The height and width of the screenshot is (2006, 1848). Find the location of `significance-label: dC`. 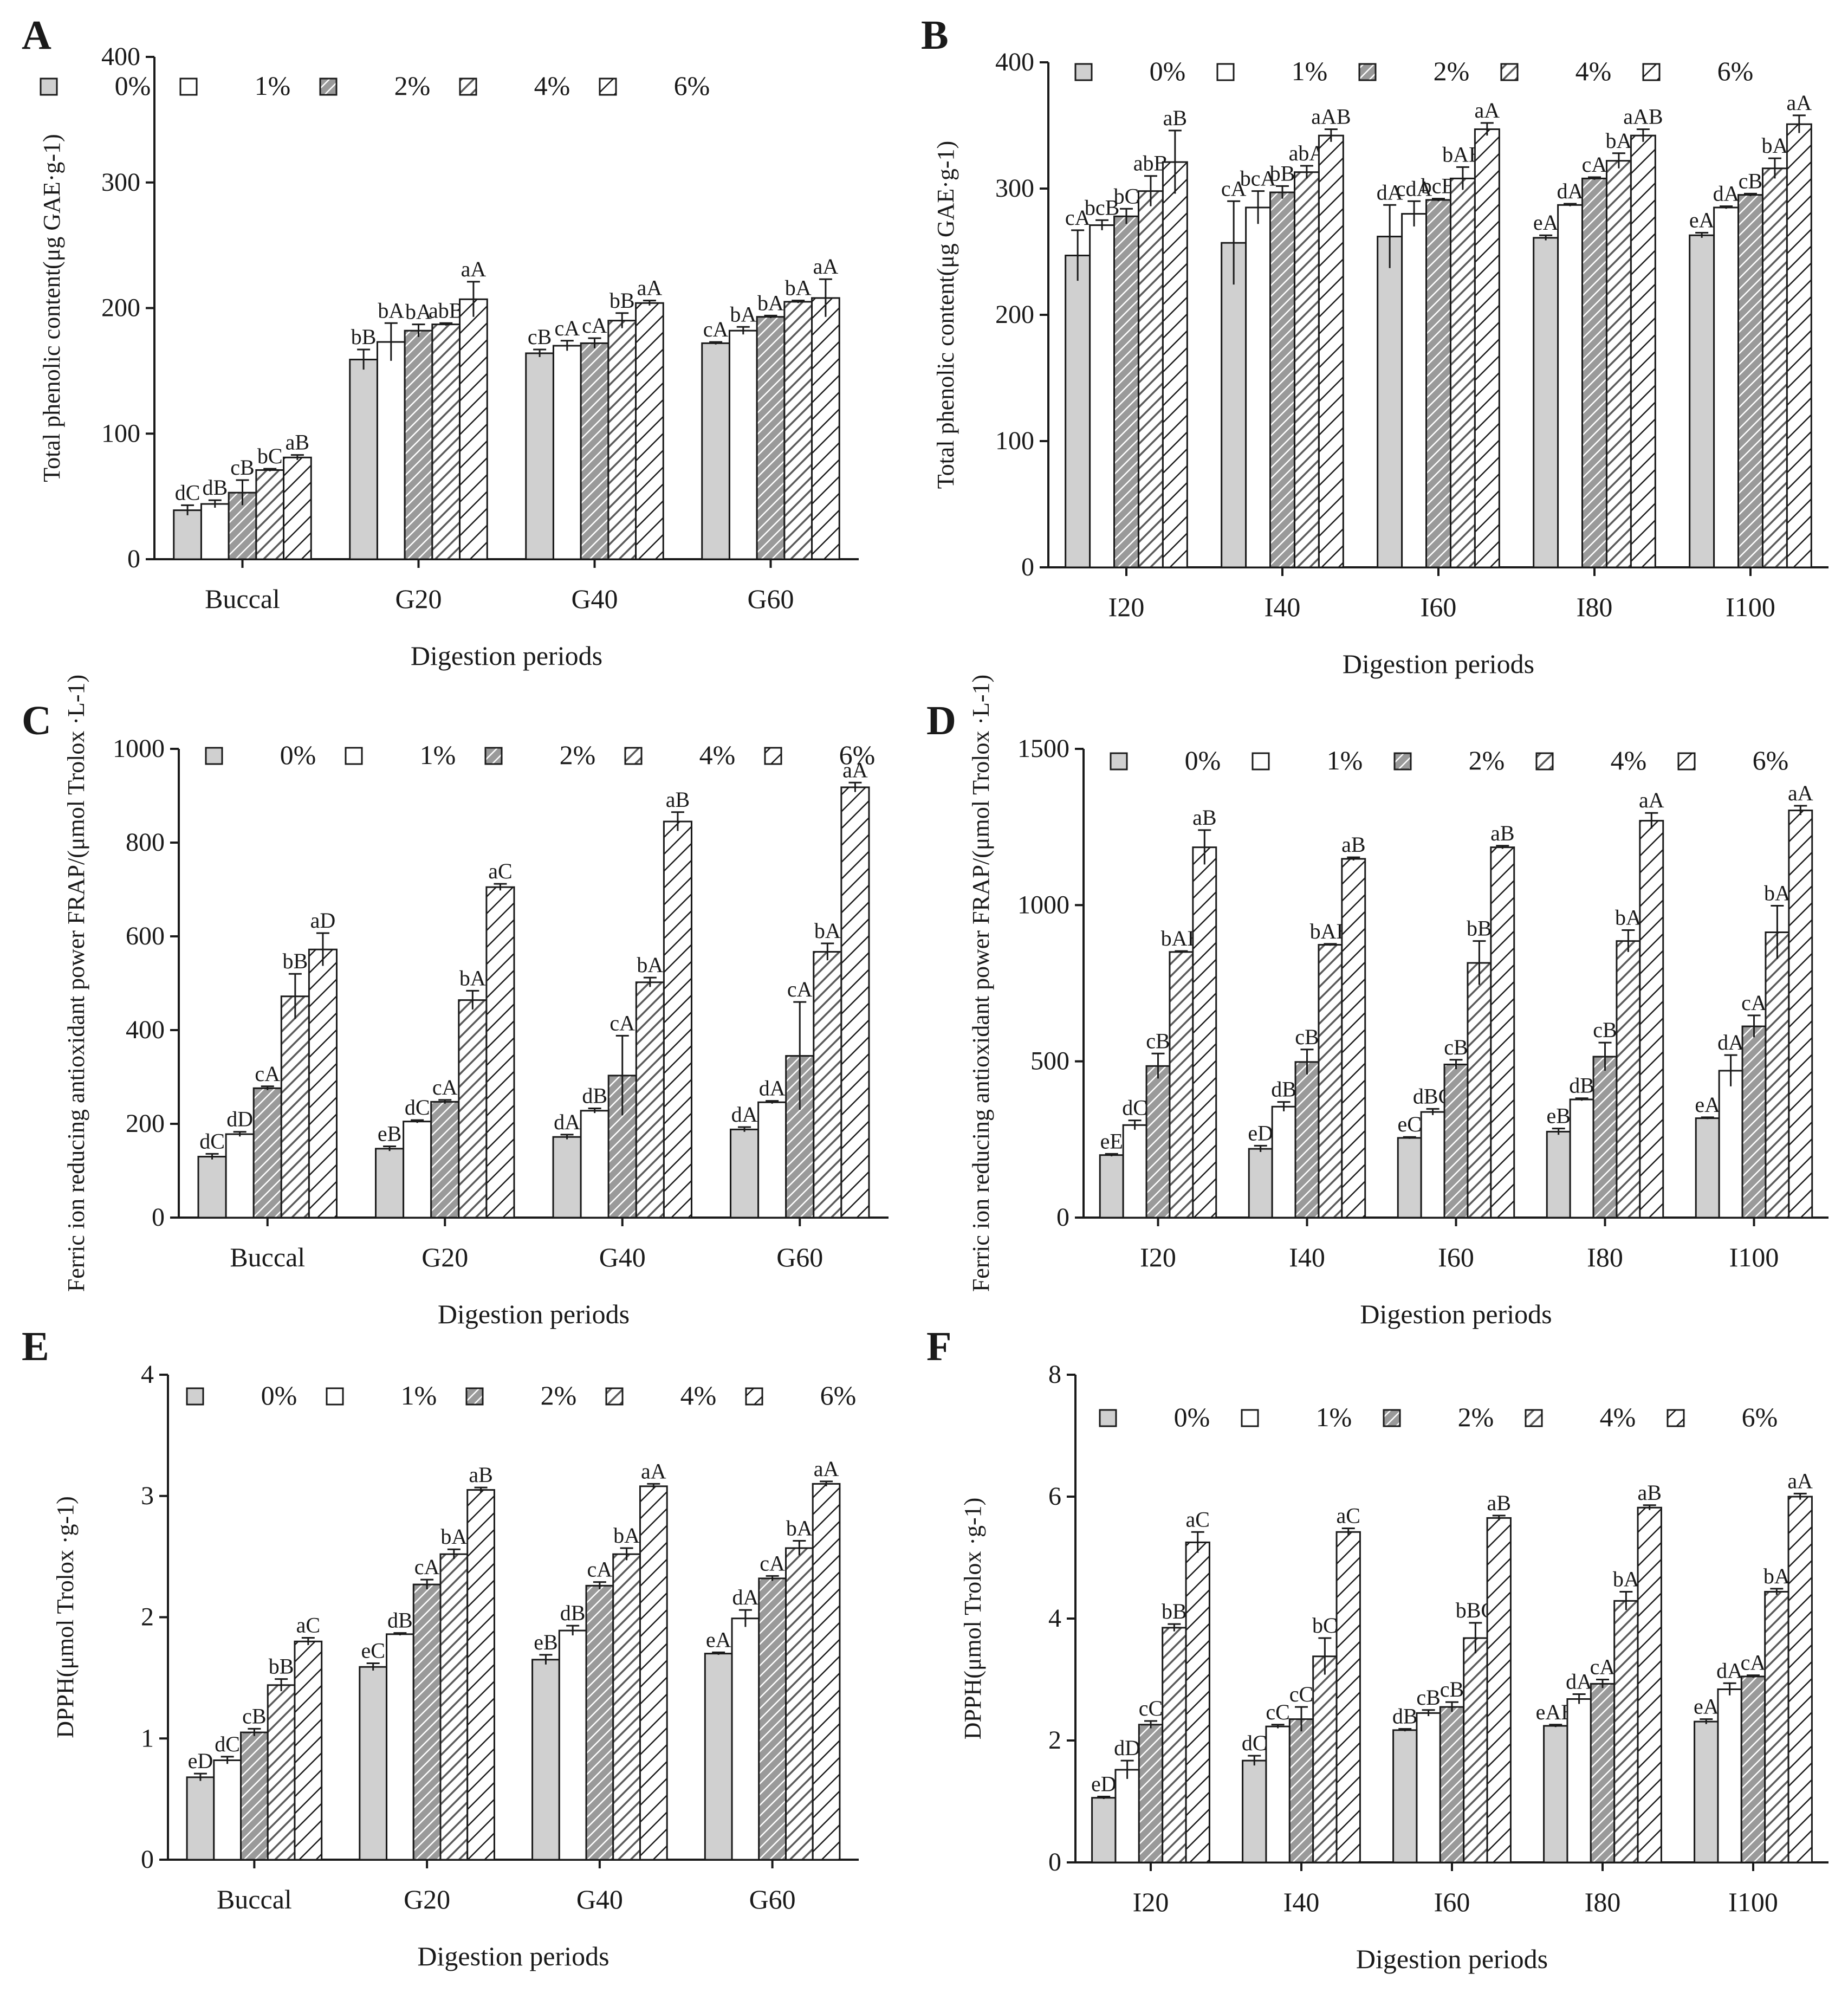

significance-label: dC is located at coordinates (212, 1141).